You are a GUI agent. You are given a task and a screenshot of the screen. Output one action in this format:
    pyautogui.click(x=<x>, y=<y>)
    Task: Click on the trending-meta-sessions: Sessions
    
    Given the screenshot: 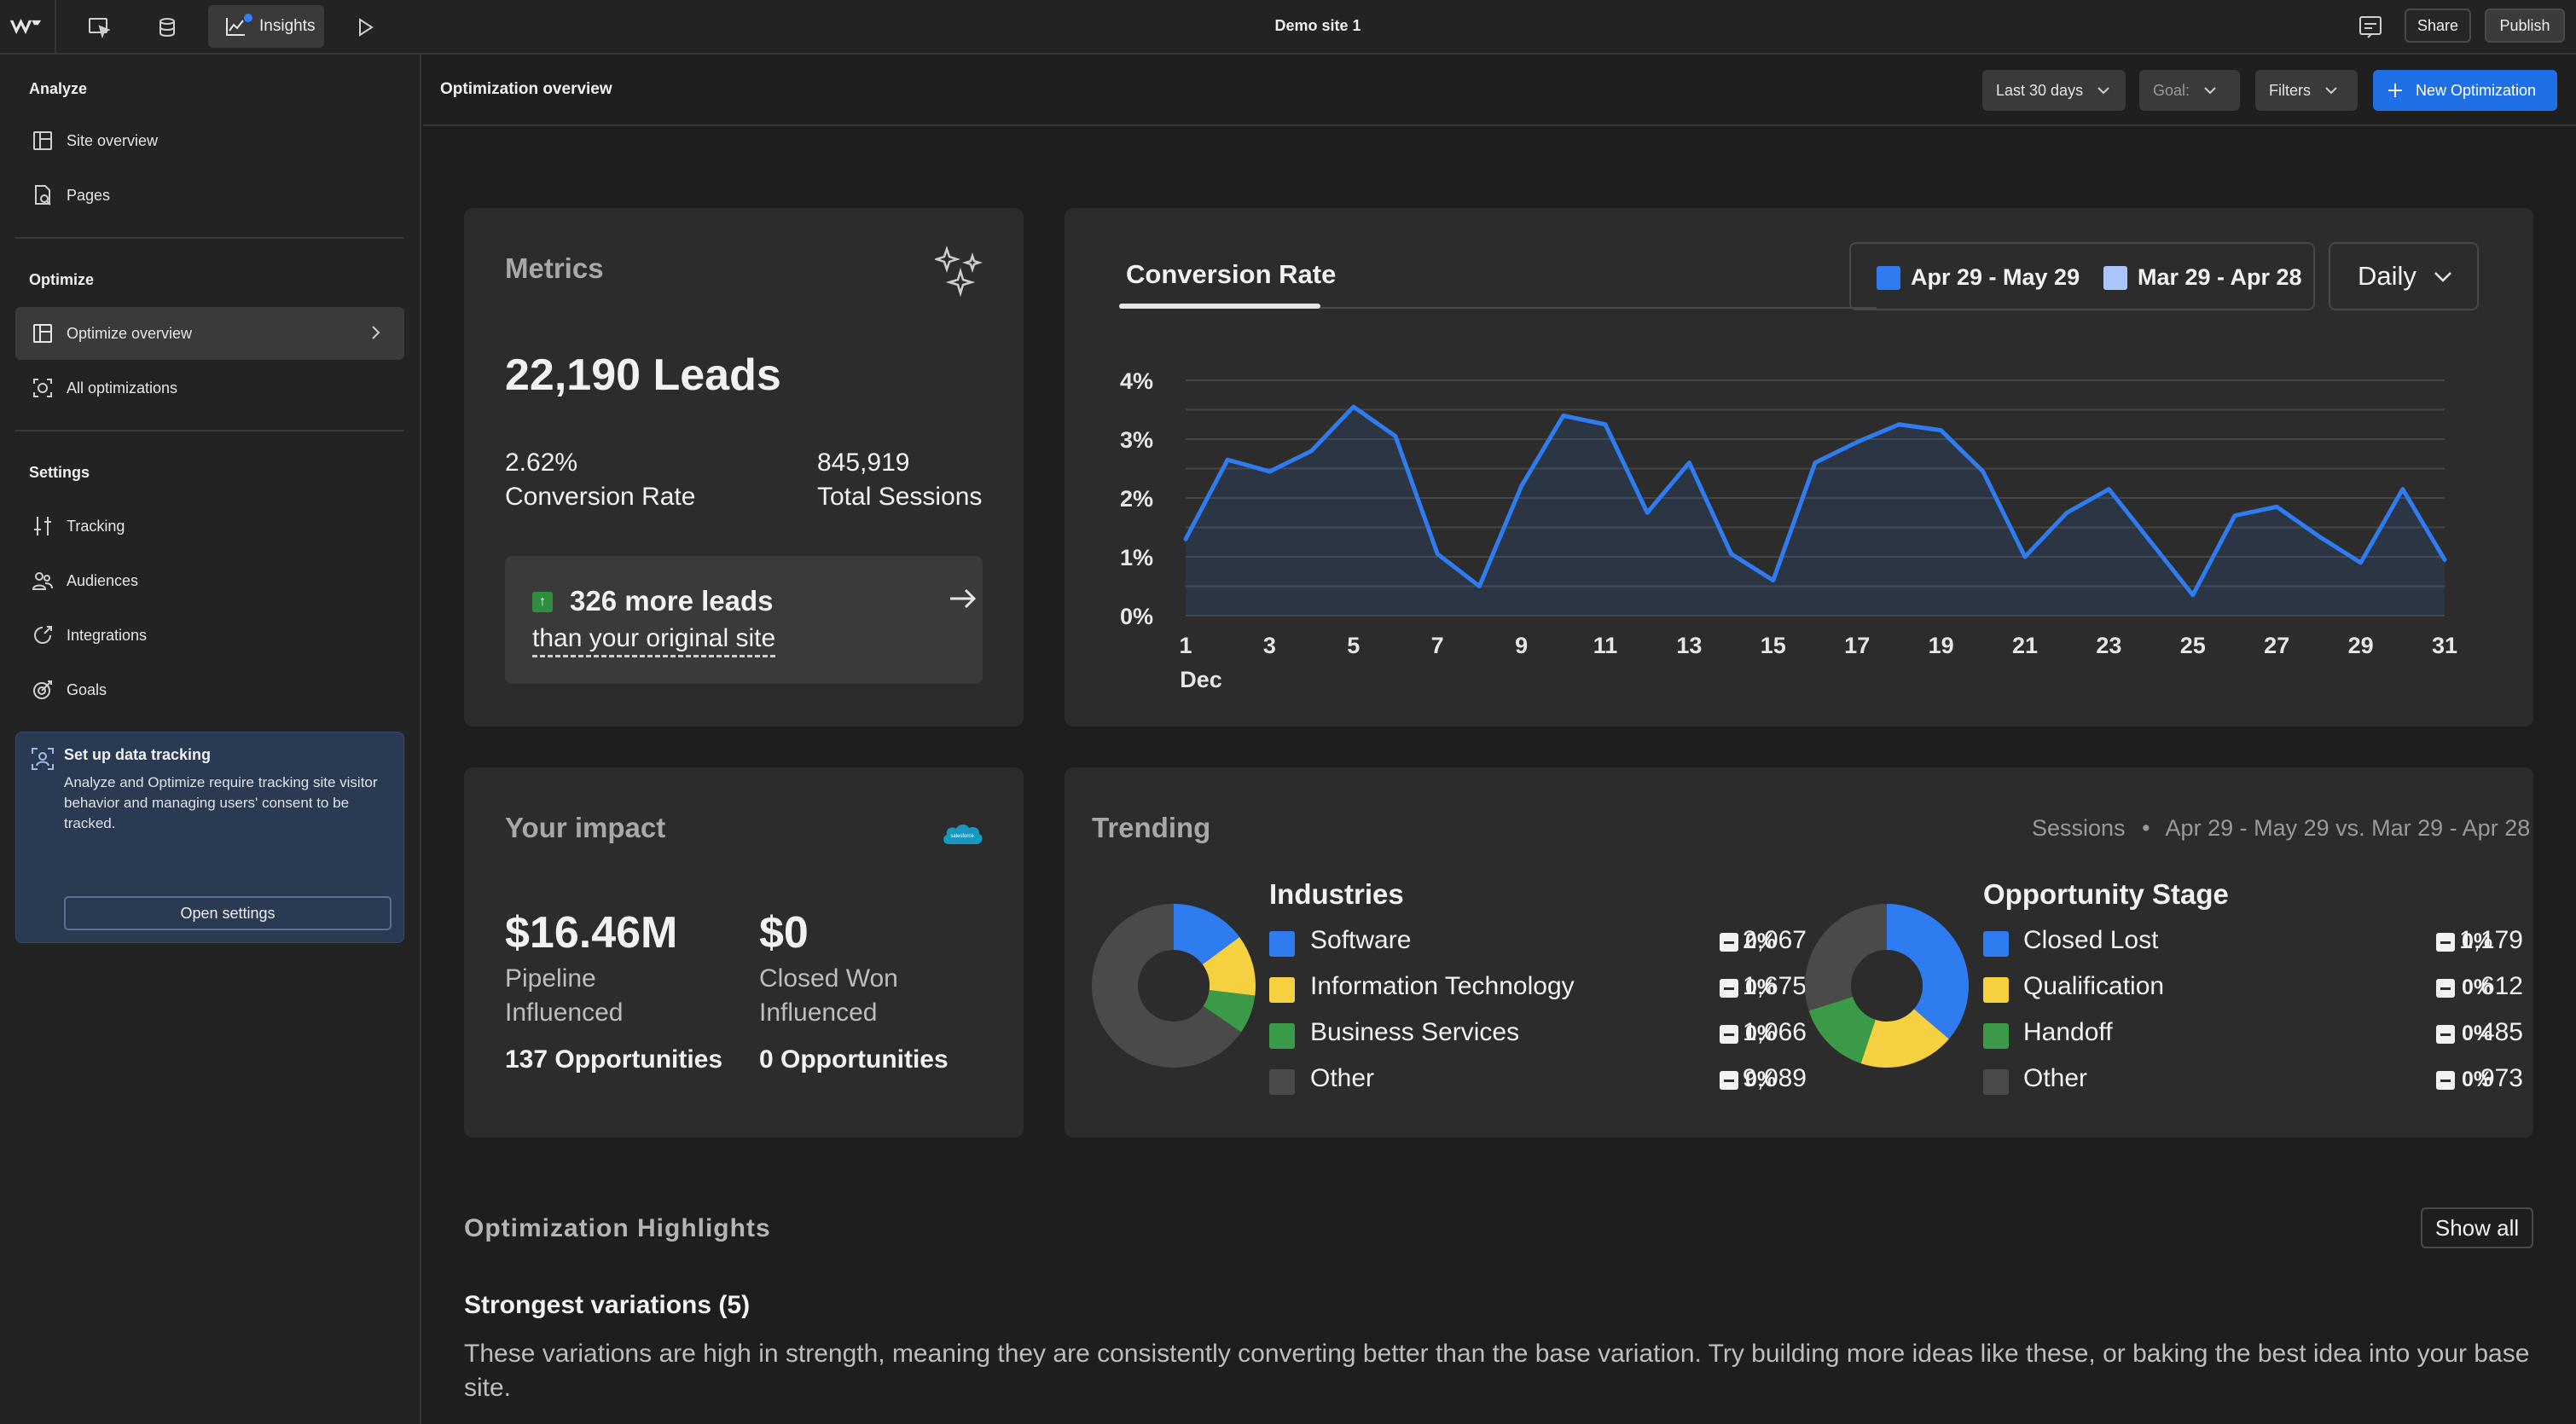 What is the action you would take?
    pyautogui.click(x=2079, y=828)
    